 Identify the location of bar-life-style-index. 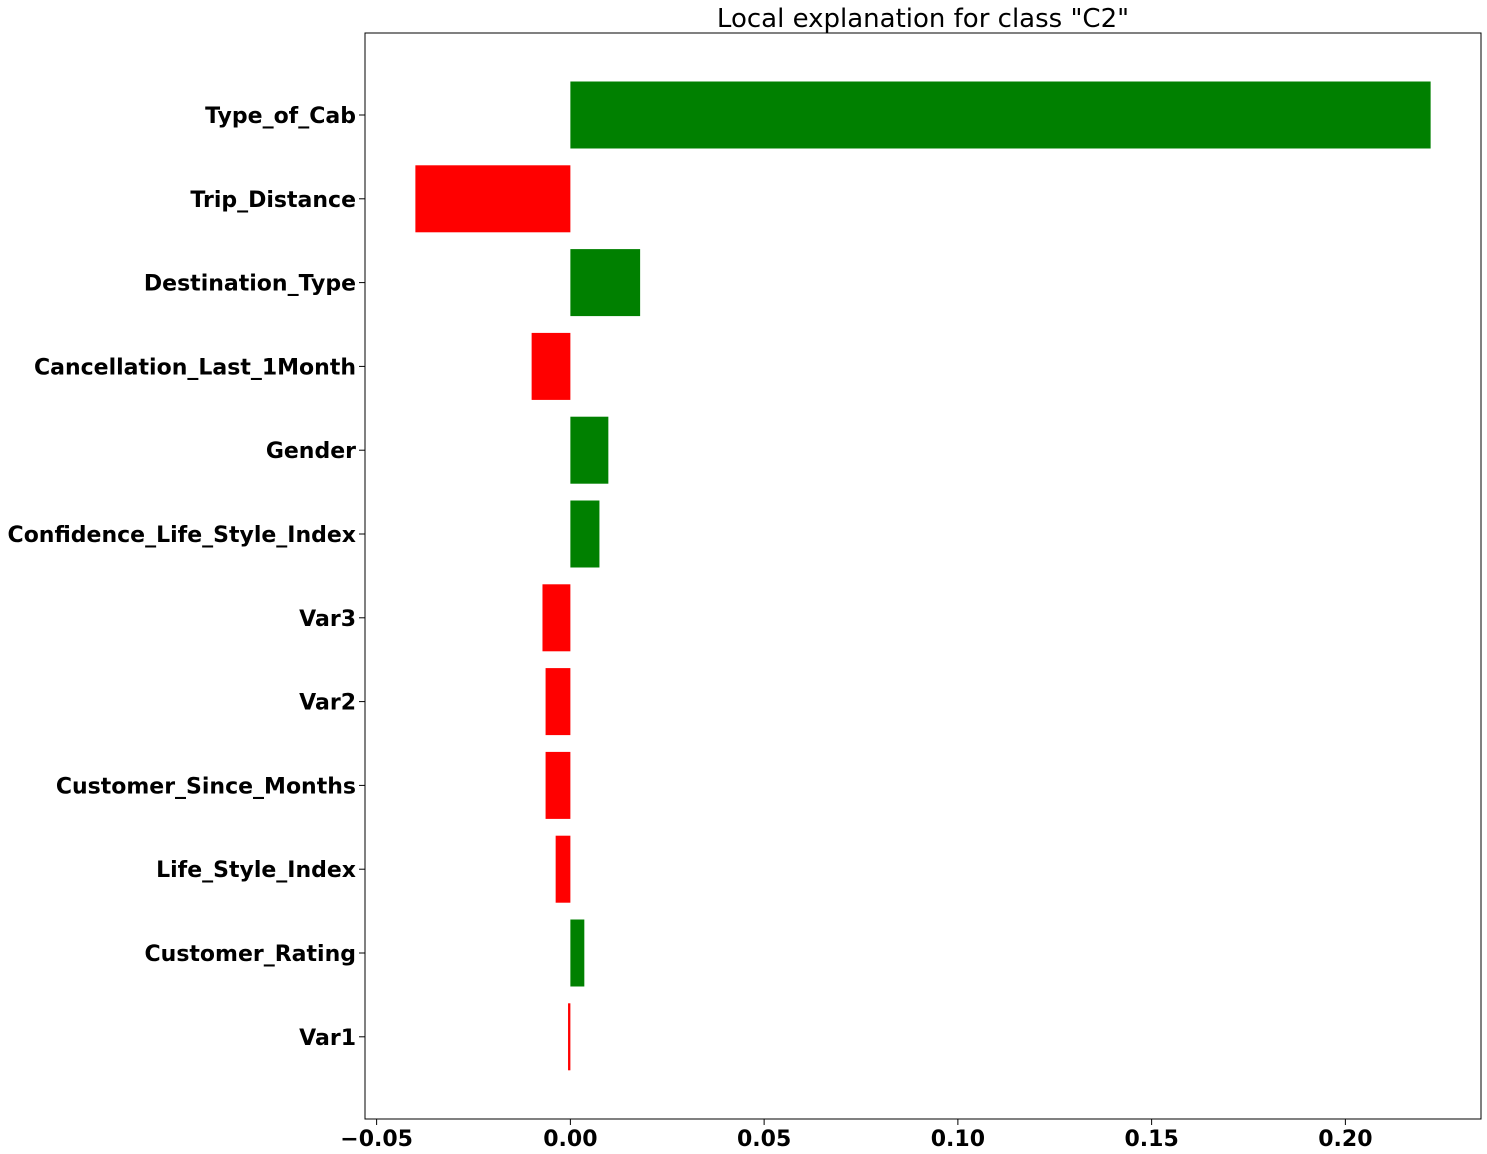
(563, 869).